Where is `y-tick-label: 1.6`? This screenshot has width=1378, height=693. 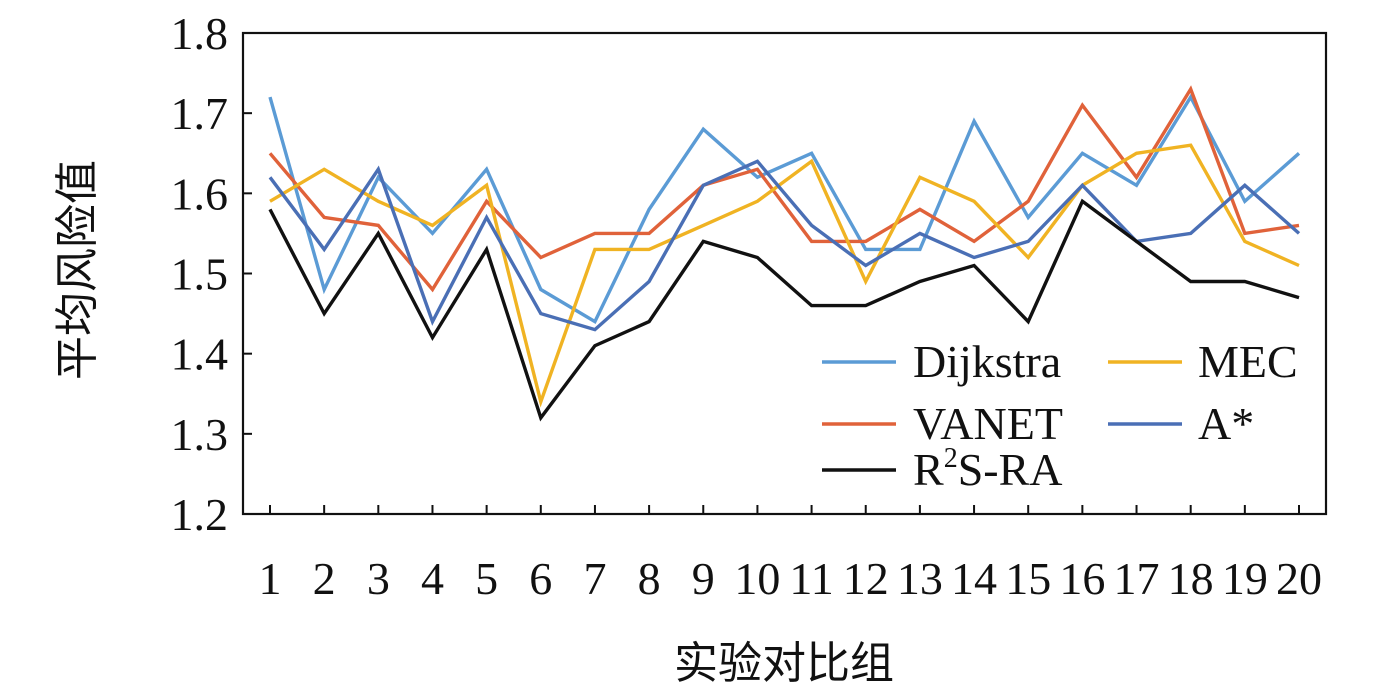 y-tick-label: 1.6 is located at coordinates (200, 193).